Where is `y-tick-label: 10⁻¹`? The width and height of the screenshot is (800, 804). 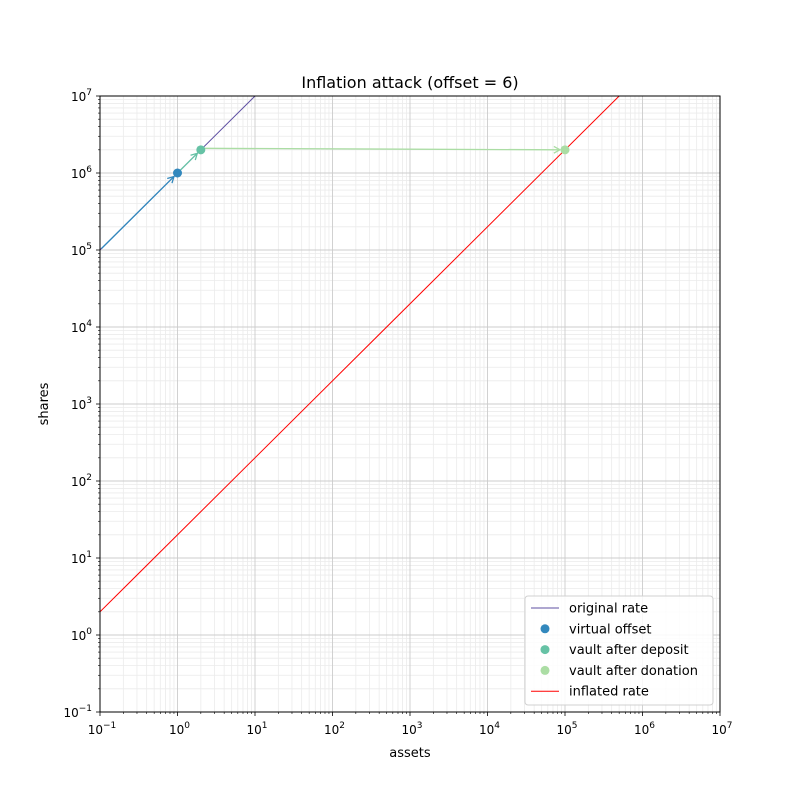 y-tick-label: 10⁻¹ is located at coordinates (77, 712).